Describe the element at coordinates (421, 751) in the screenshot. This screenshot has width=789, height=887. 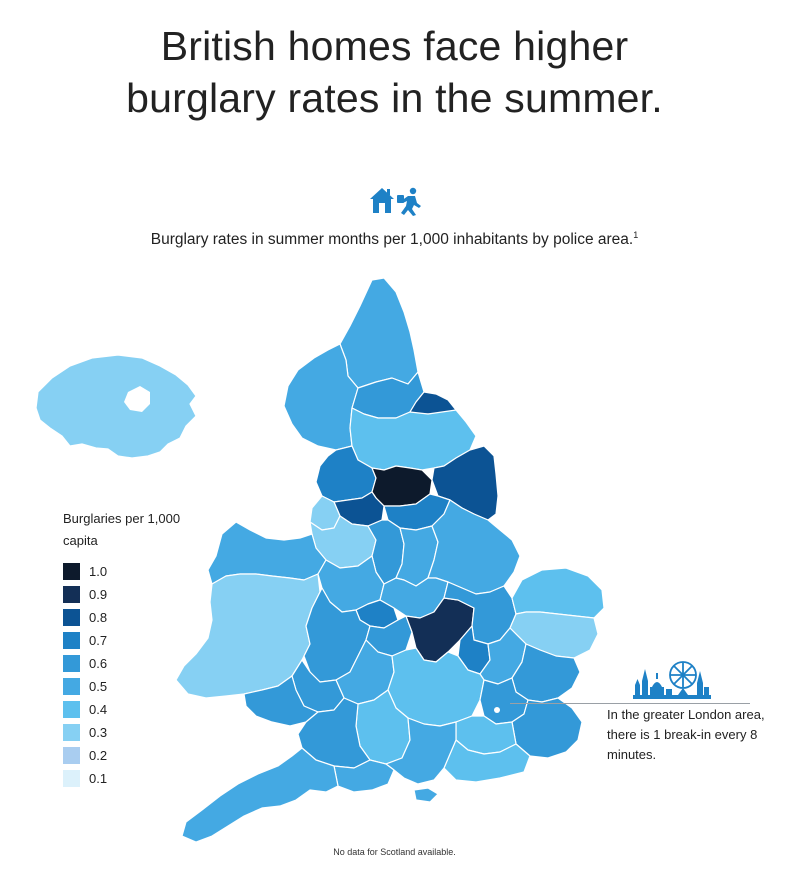
I see `region-hampshire` at that location.